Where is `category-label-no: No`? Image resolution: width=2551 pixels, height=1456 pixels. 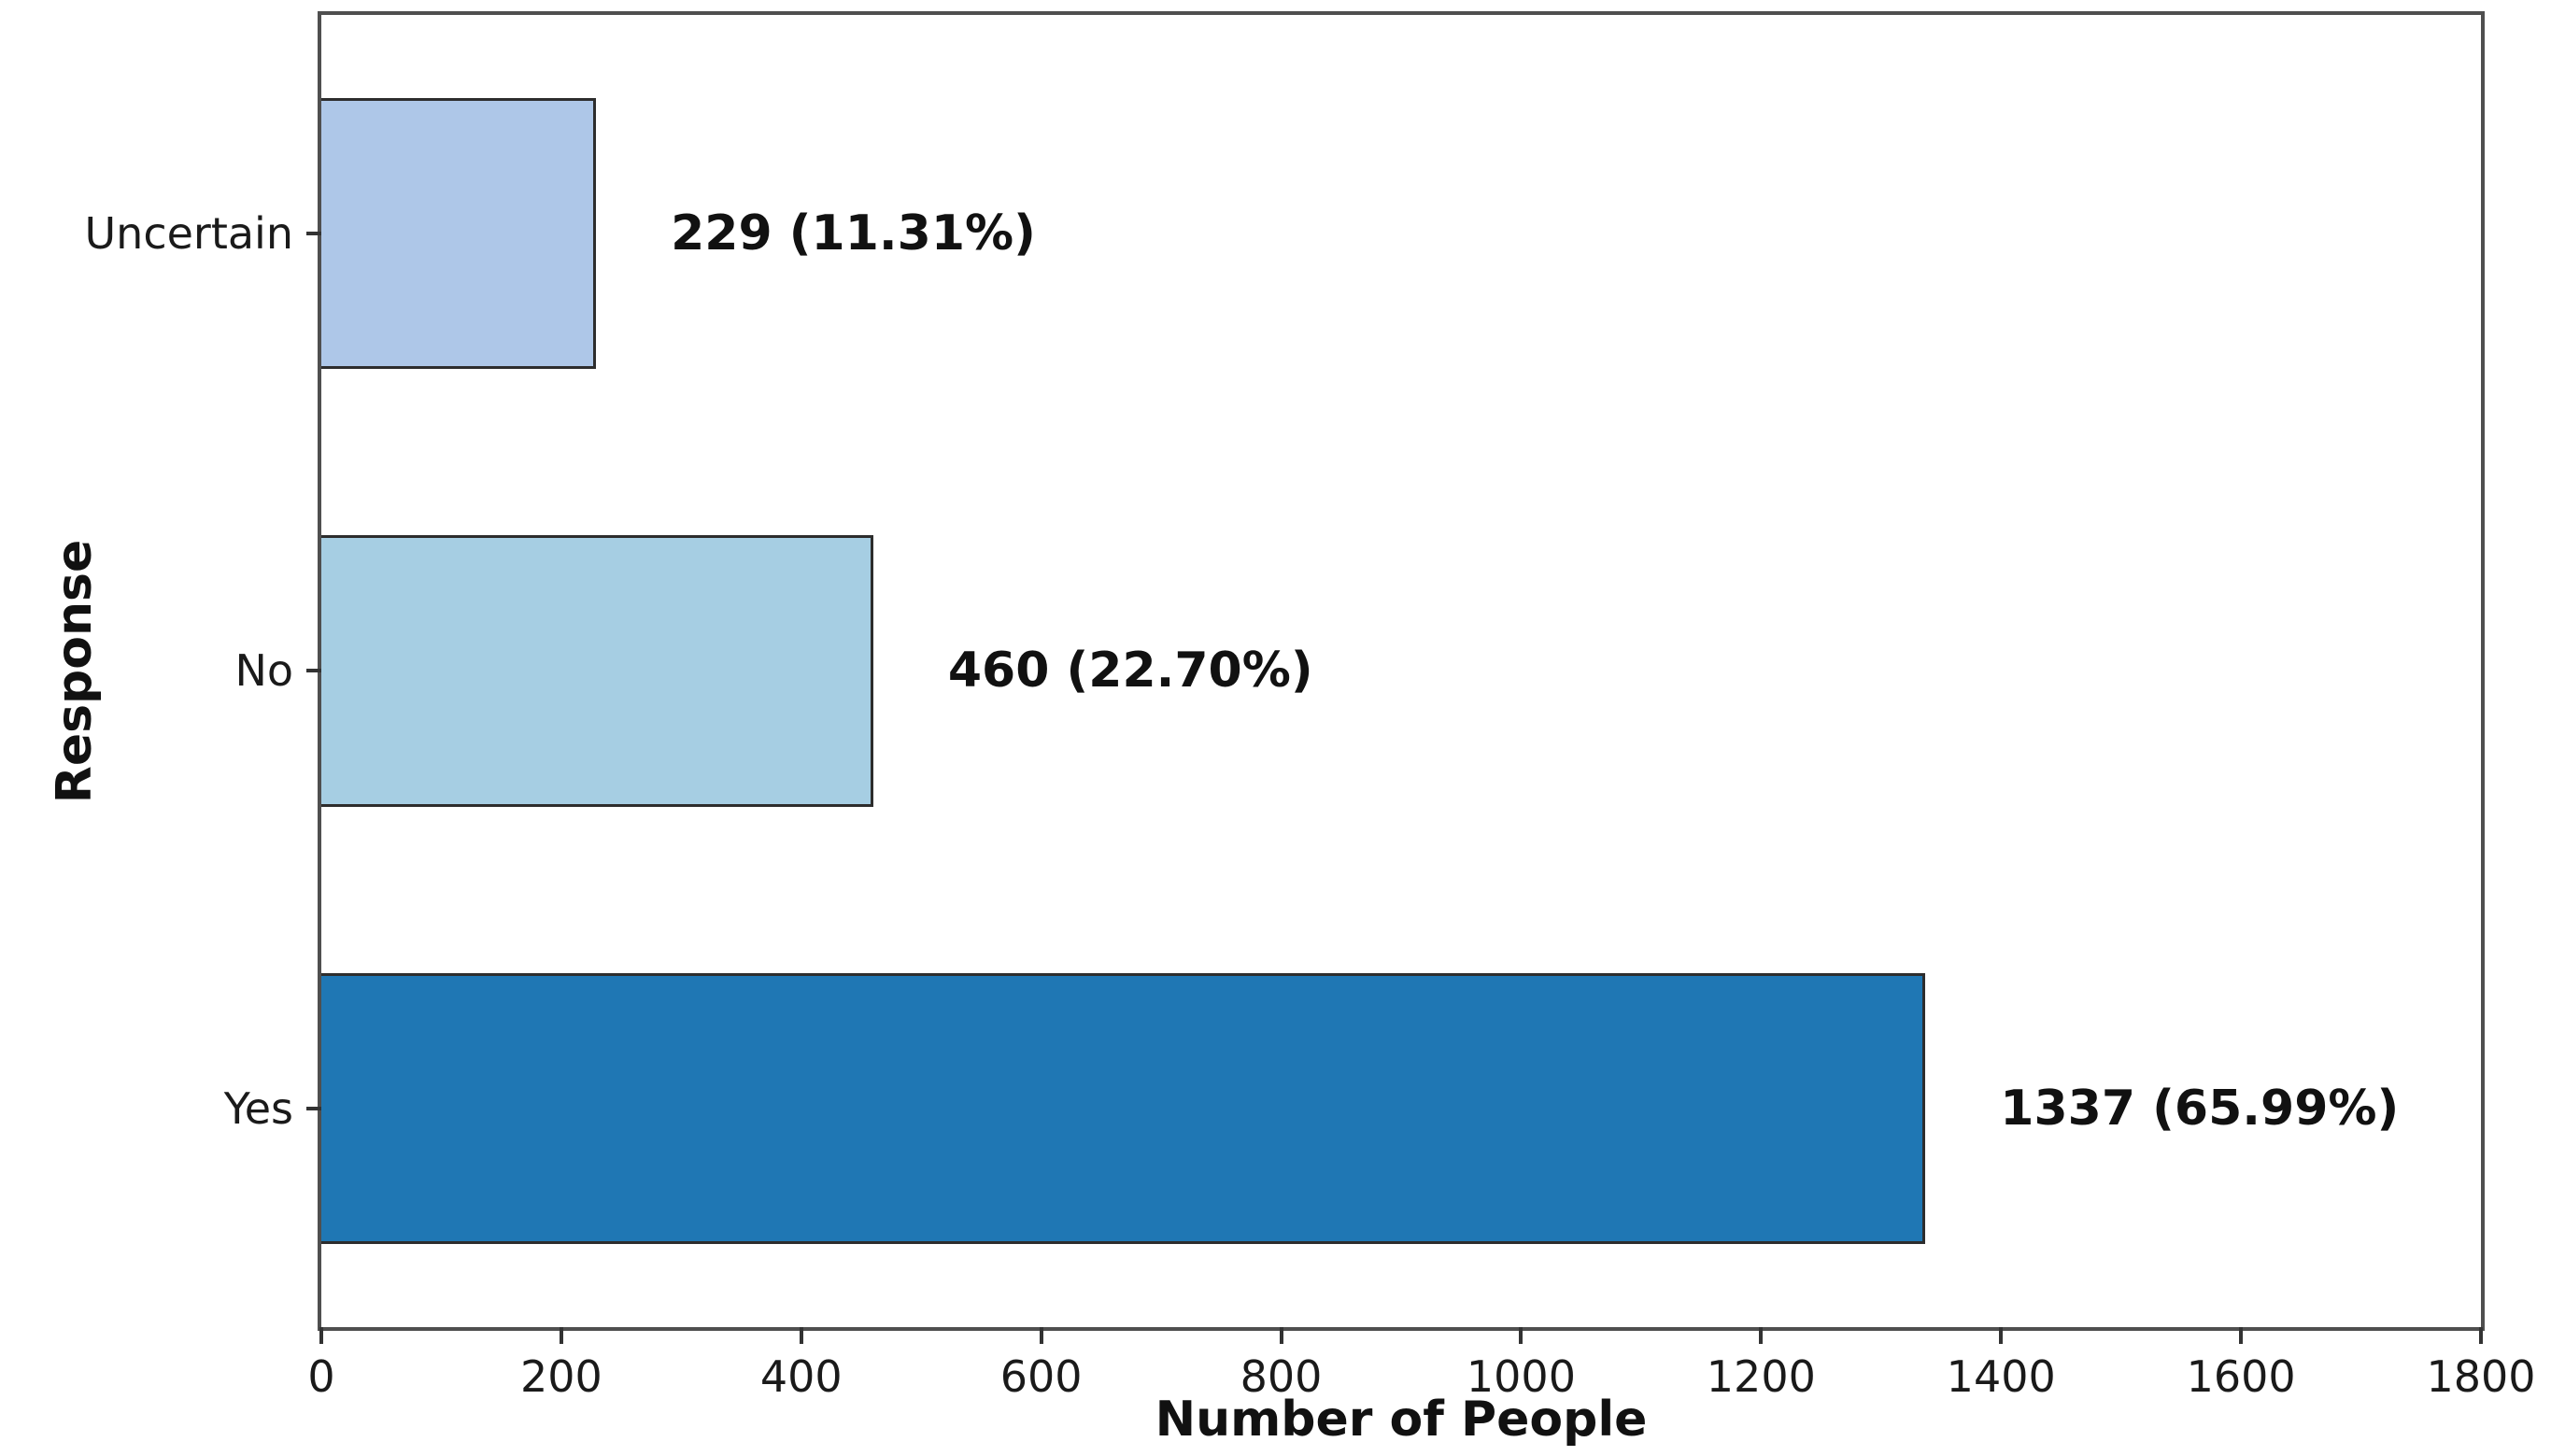 category-label-no: No is located at coordinates (264, 671).